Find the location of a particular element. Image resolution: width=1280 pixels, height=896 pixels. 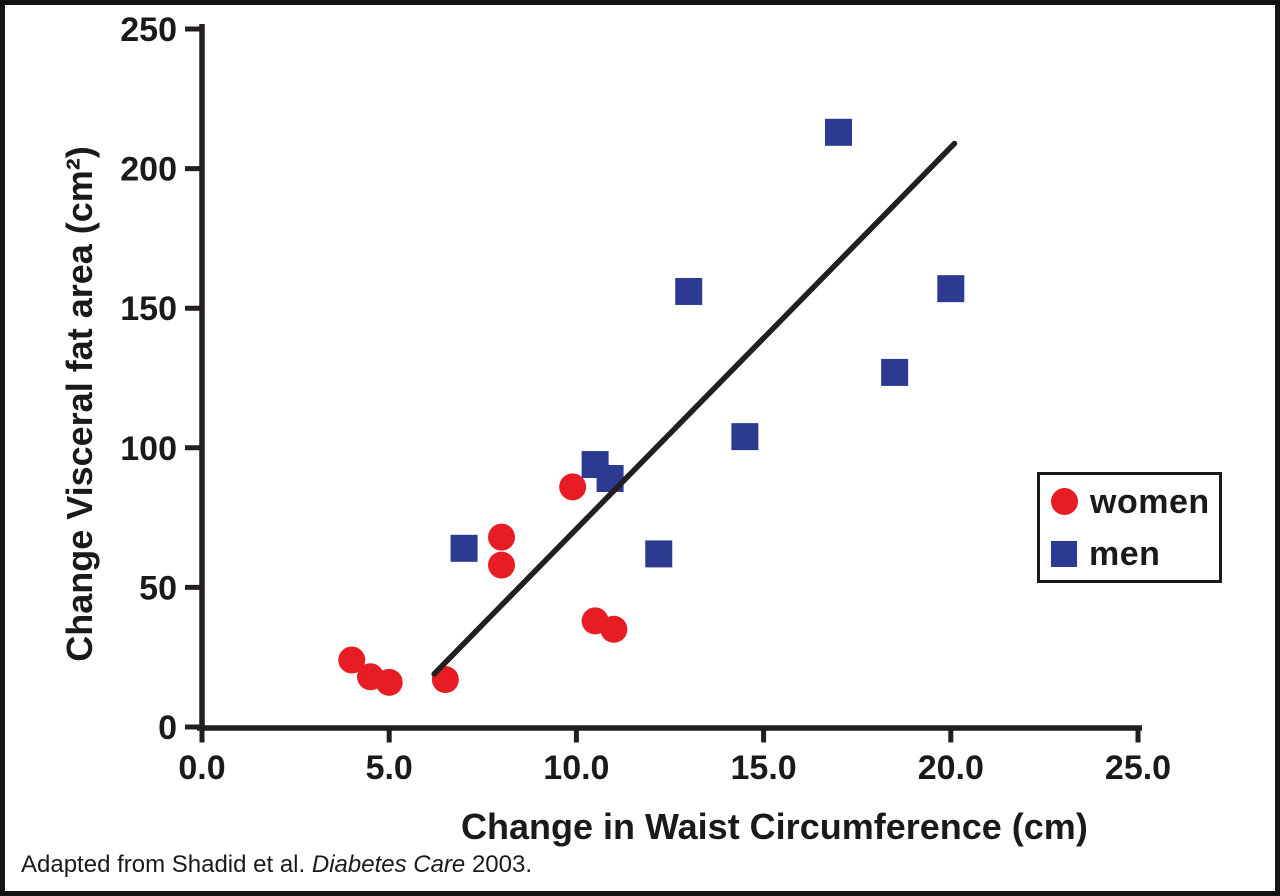

x-axis-title: Change in Waist Circumference (cm) is located at coordinates (774, 826).